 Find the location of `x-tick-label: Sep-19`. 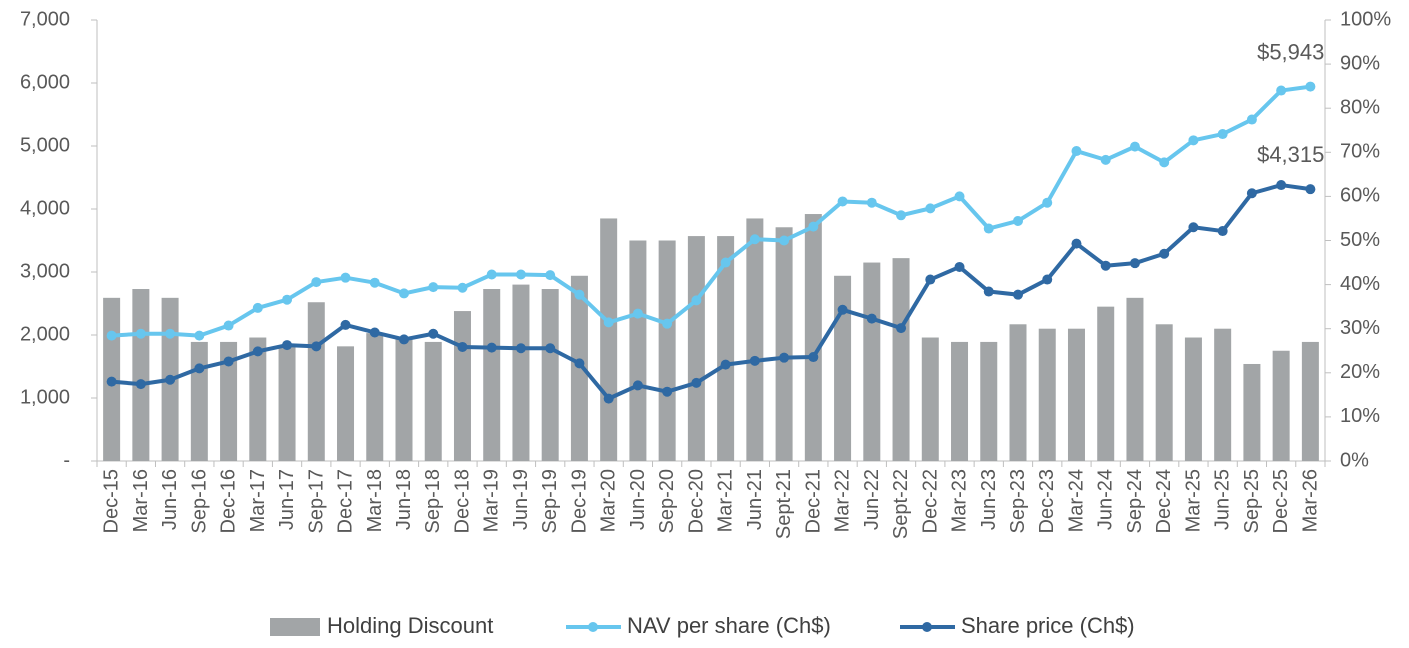

x-tick-label: Sep-19 is located at coordinates (550, 501).